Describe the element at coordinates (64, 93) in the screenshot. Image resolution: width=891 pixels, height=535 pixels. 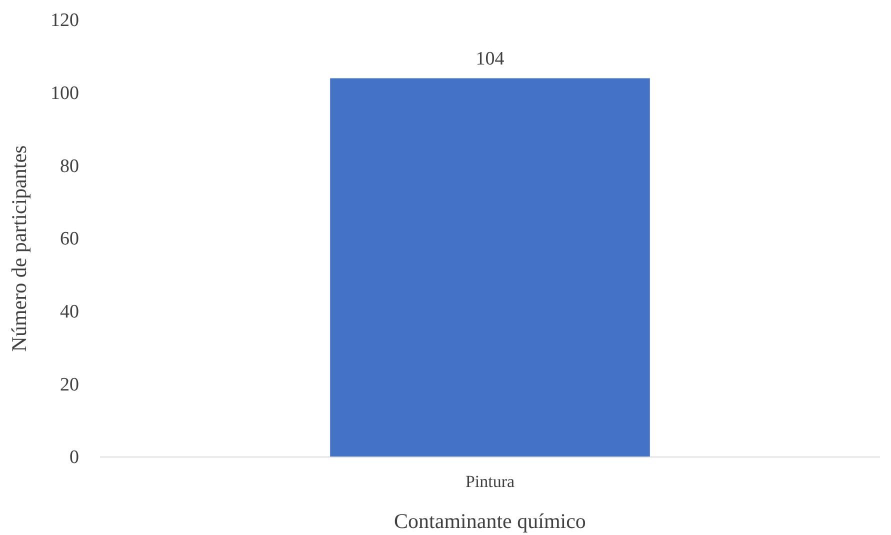
I see `y-tick-label: 100` at that location.